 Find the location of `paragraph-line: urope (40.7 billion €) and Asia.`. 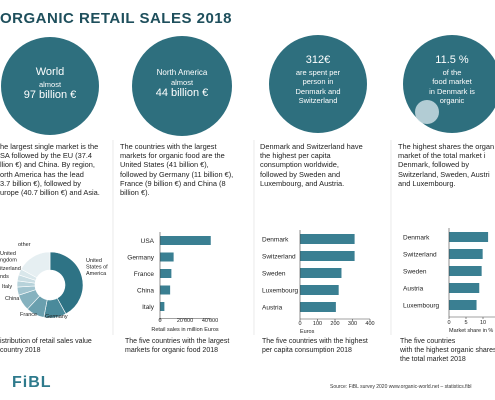

paragraph-line: urope (40.7 billion €) and Asia. is located at coordinates (50, 193).